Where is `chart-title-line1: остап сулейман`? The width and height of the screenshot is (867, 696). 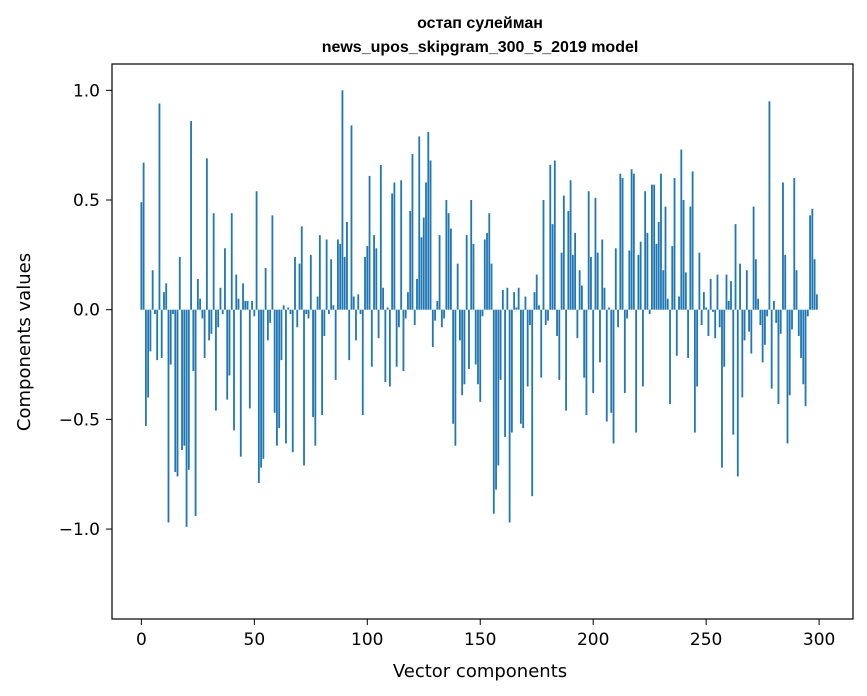 chart-title-line1: остап сулейман is located at coordinates (480, 23).